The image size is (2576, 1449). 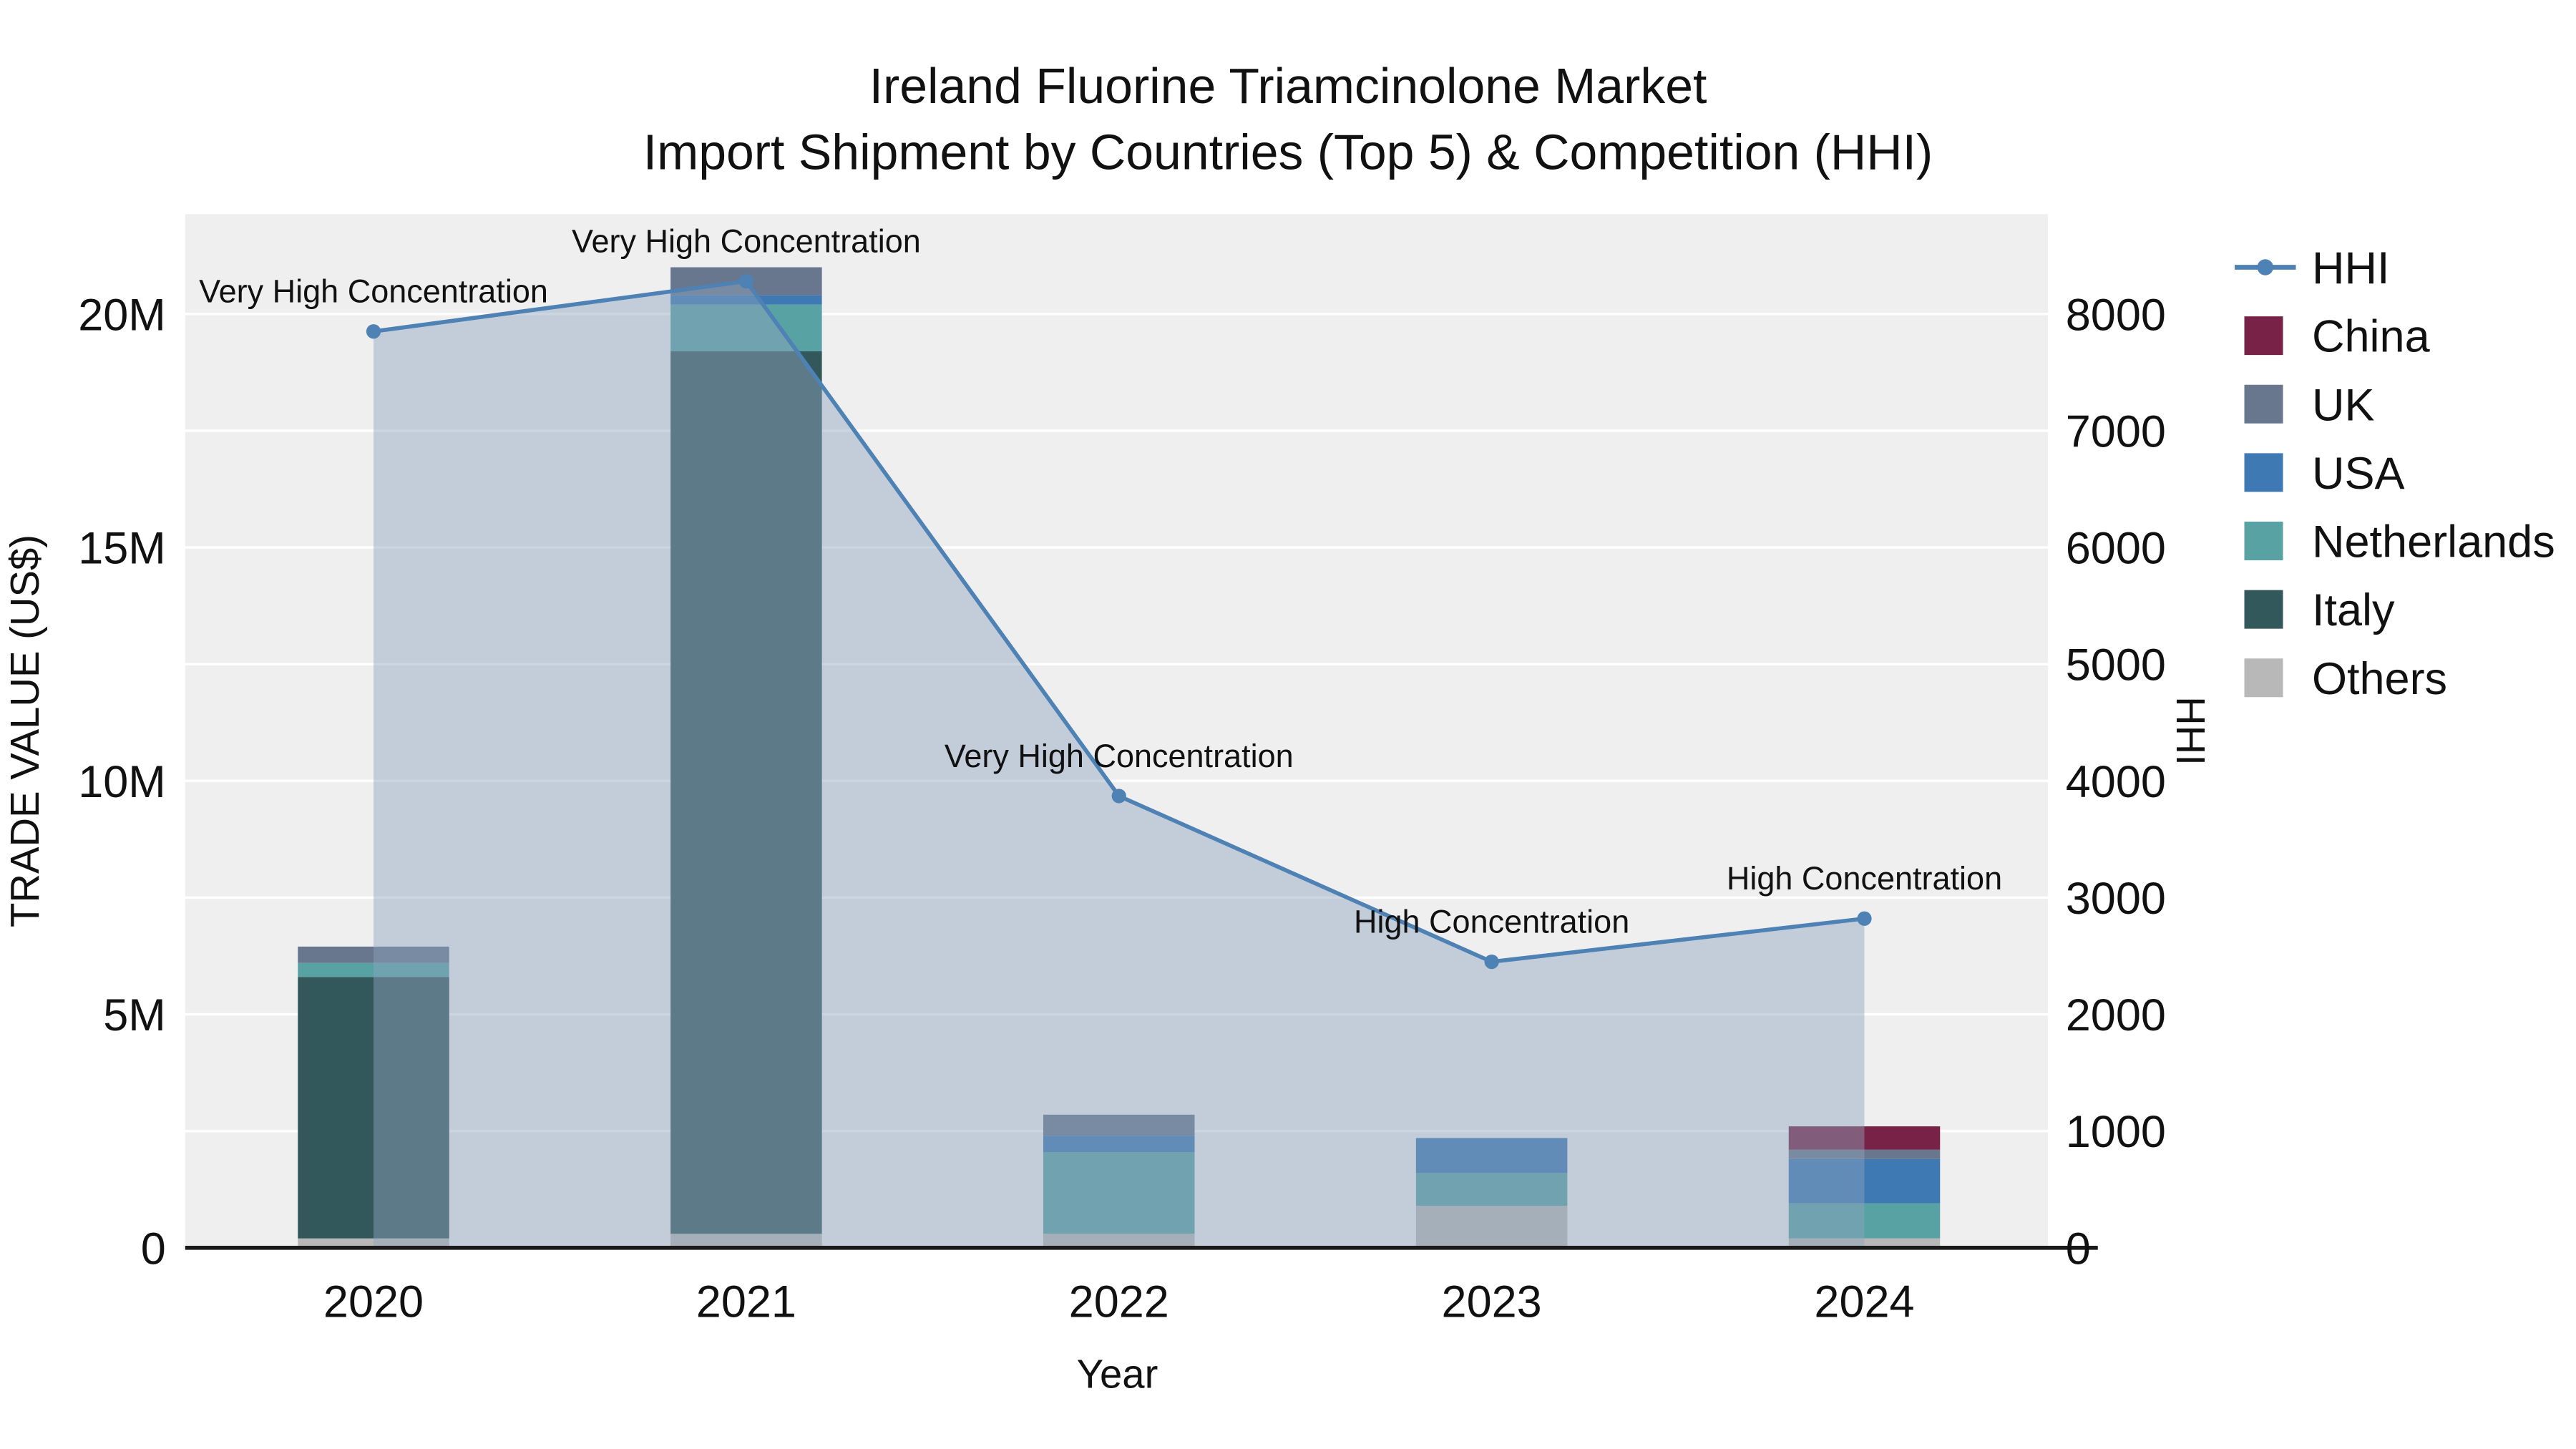 I want to click on legend-label-italy: Italy, so click(x=2353, y=610).